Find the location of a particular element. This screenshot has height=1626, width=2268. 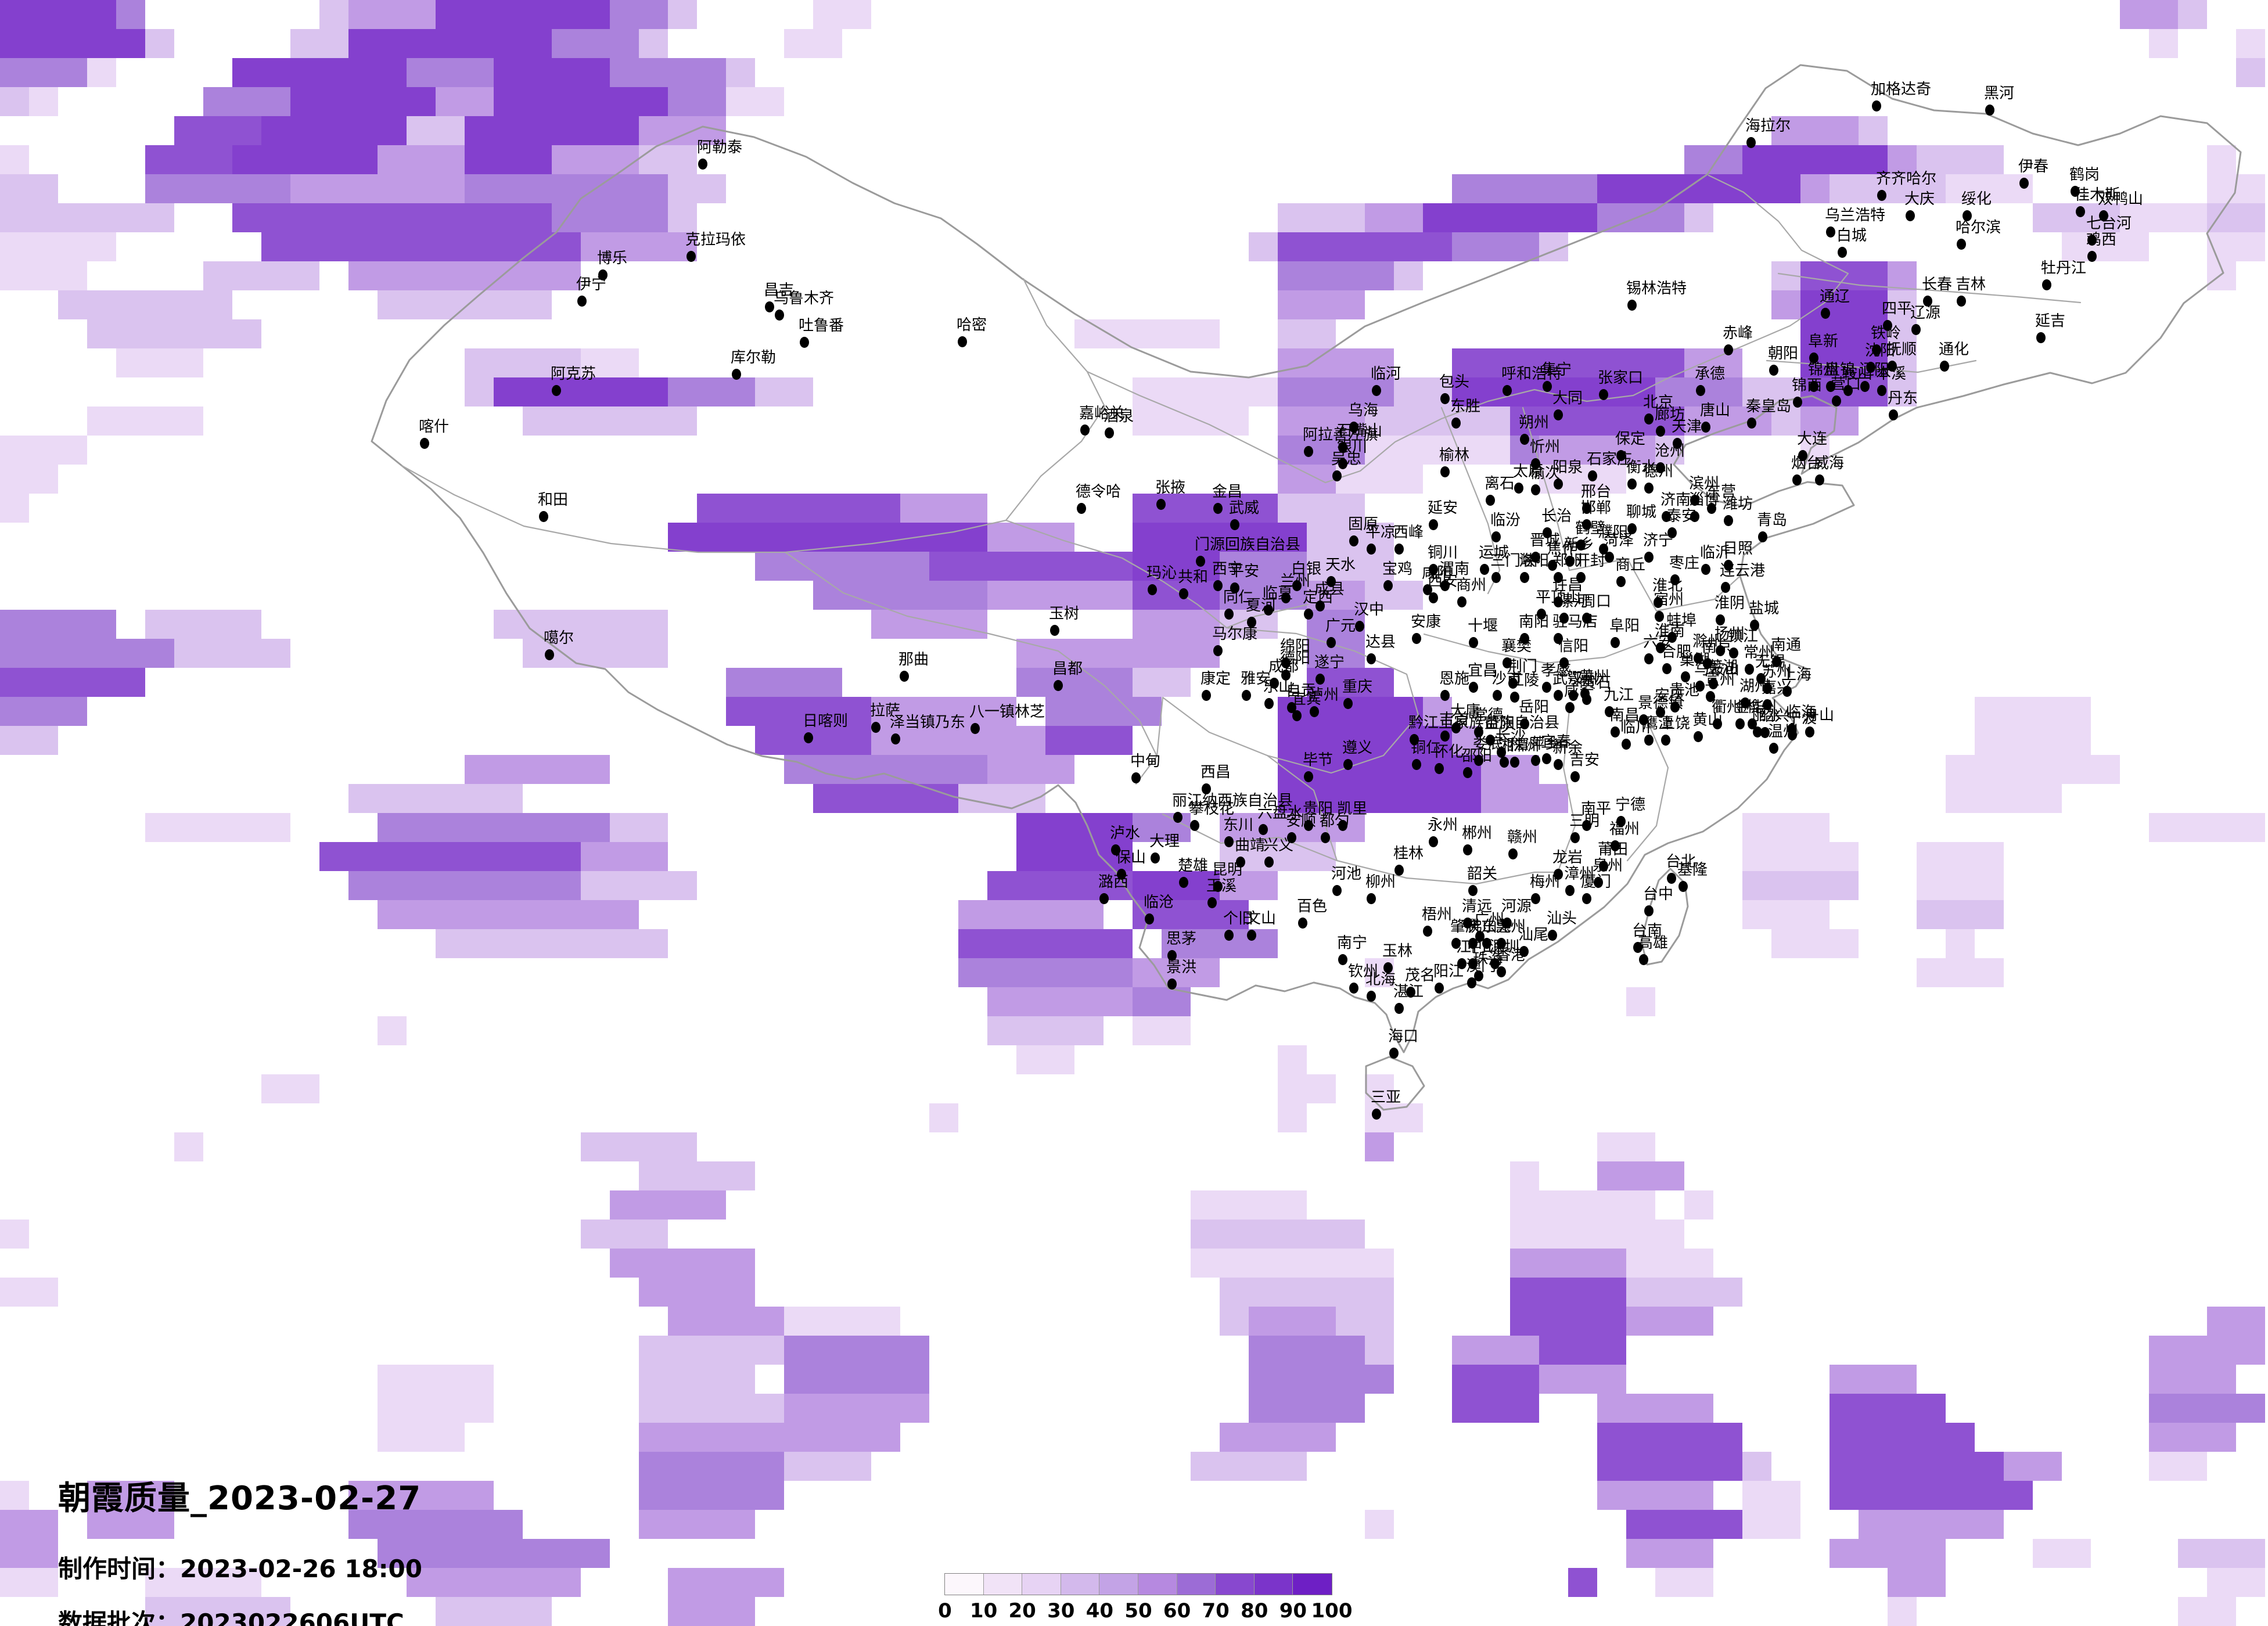

legend-tick-label: 90 is located at coordinates (1293, 1611).